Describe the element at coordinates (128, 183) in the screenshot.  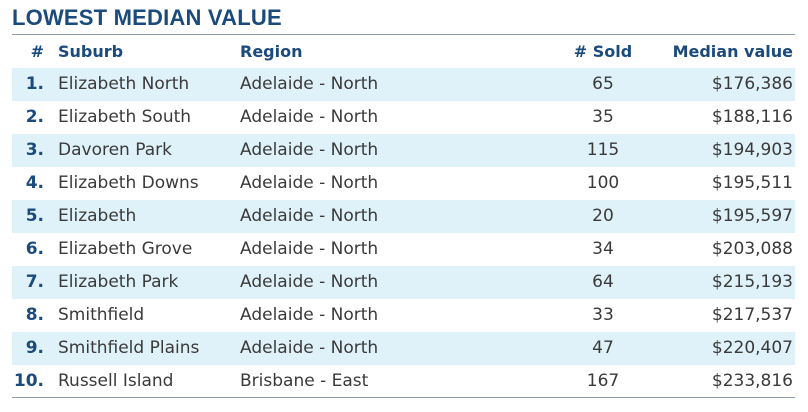
I see `cell-suburb: Elizabeth Downs` at that location.